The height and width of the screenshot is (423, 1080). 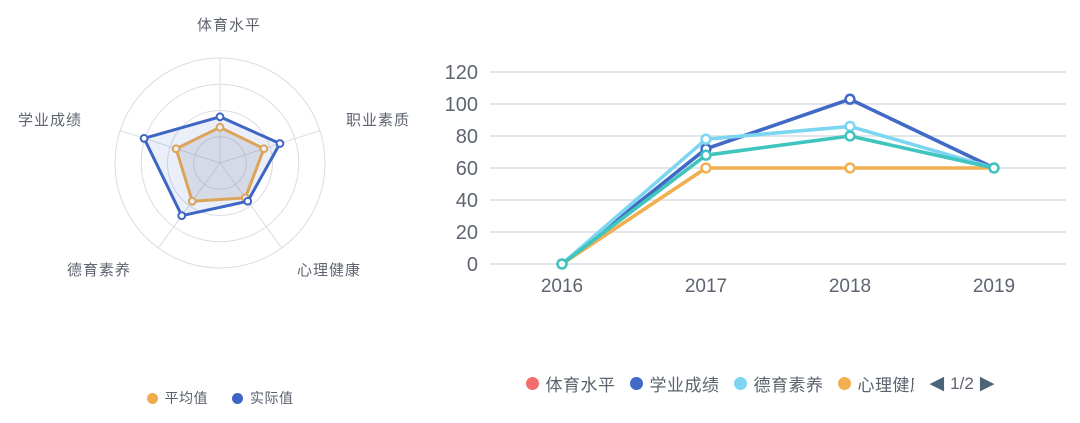 I want to click on legend-prev-page-icon: ◀, so click(x=937, y=383).